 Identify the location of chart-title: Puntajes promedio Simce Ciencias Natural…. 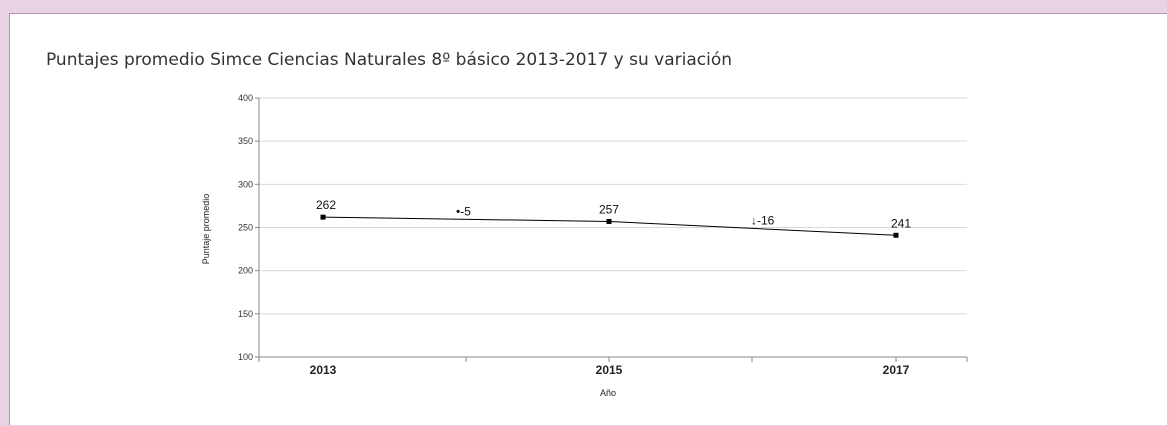
(389, 60).